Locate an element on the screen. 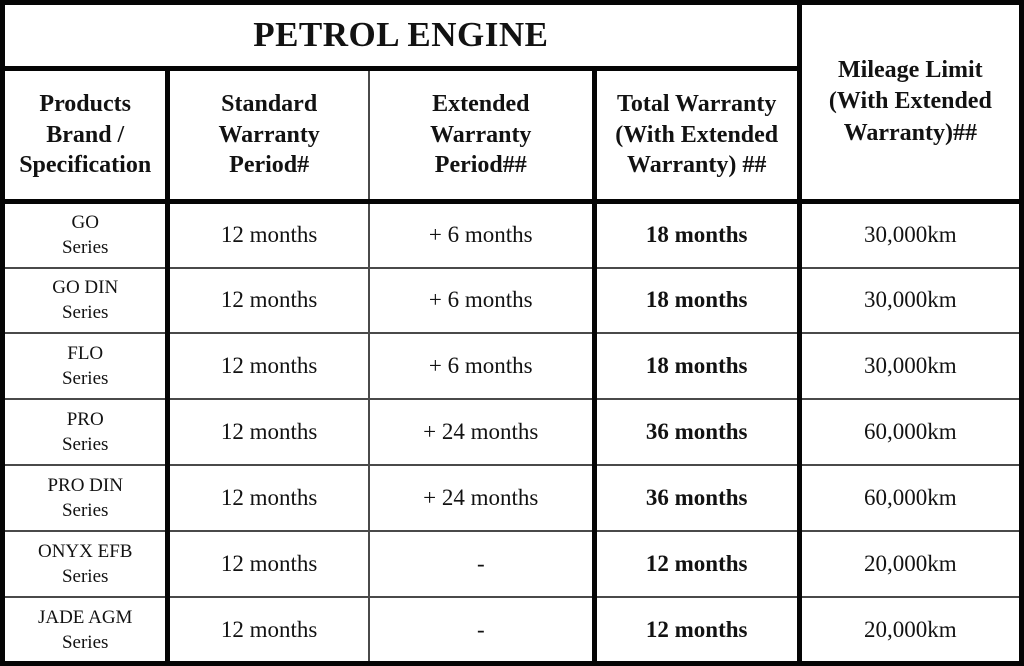 The image size is (1024, 666). brand-name: PRO is located at coordinates (85, 420).